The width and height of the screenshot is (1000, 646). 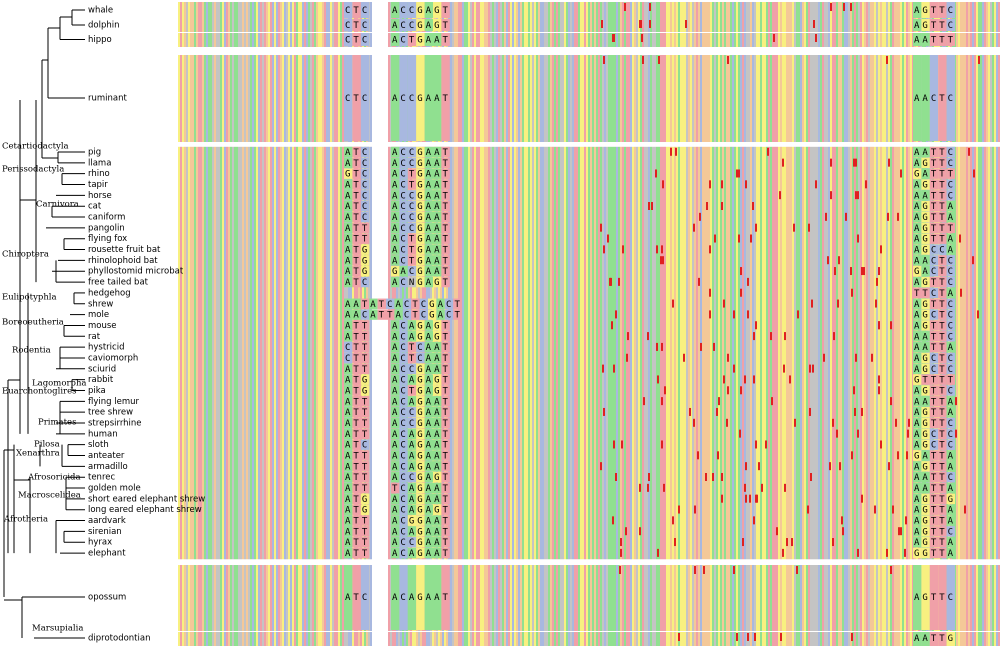 I want to click on sequence: AGTTC, so click(x=935, y=186).